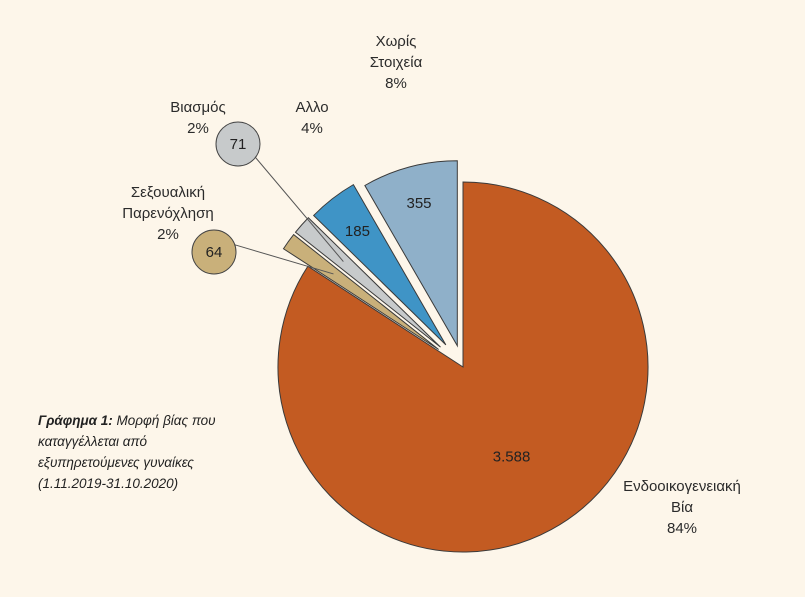 The image size is (805, 597). I want to click on slice-name-label: Στοιχεία, so click(396, 62).